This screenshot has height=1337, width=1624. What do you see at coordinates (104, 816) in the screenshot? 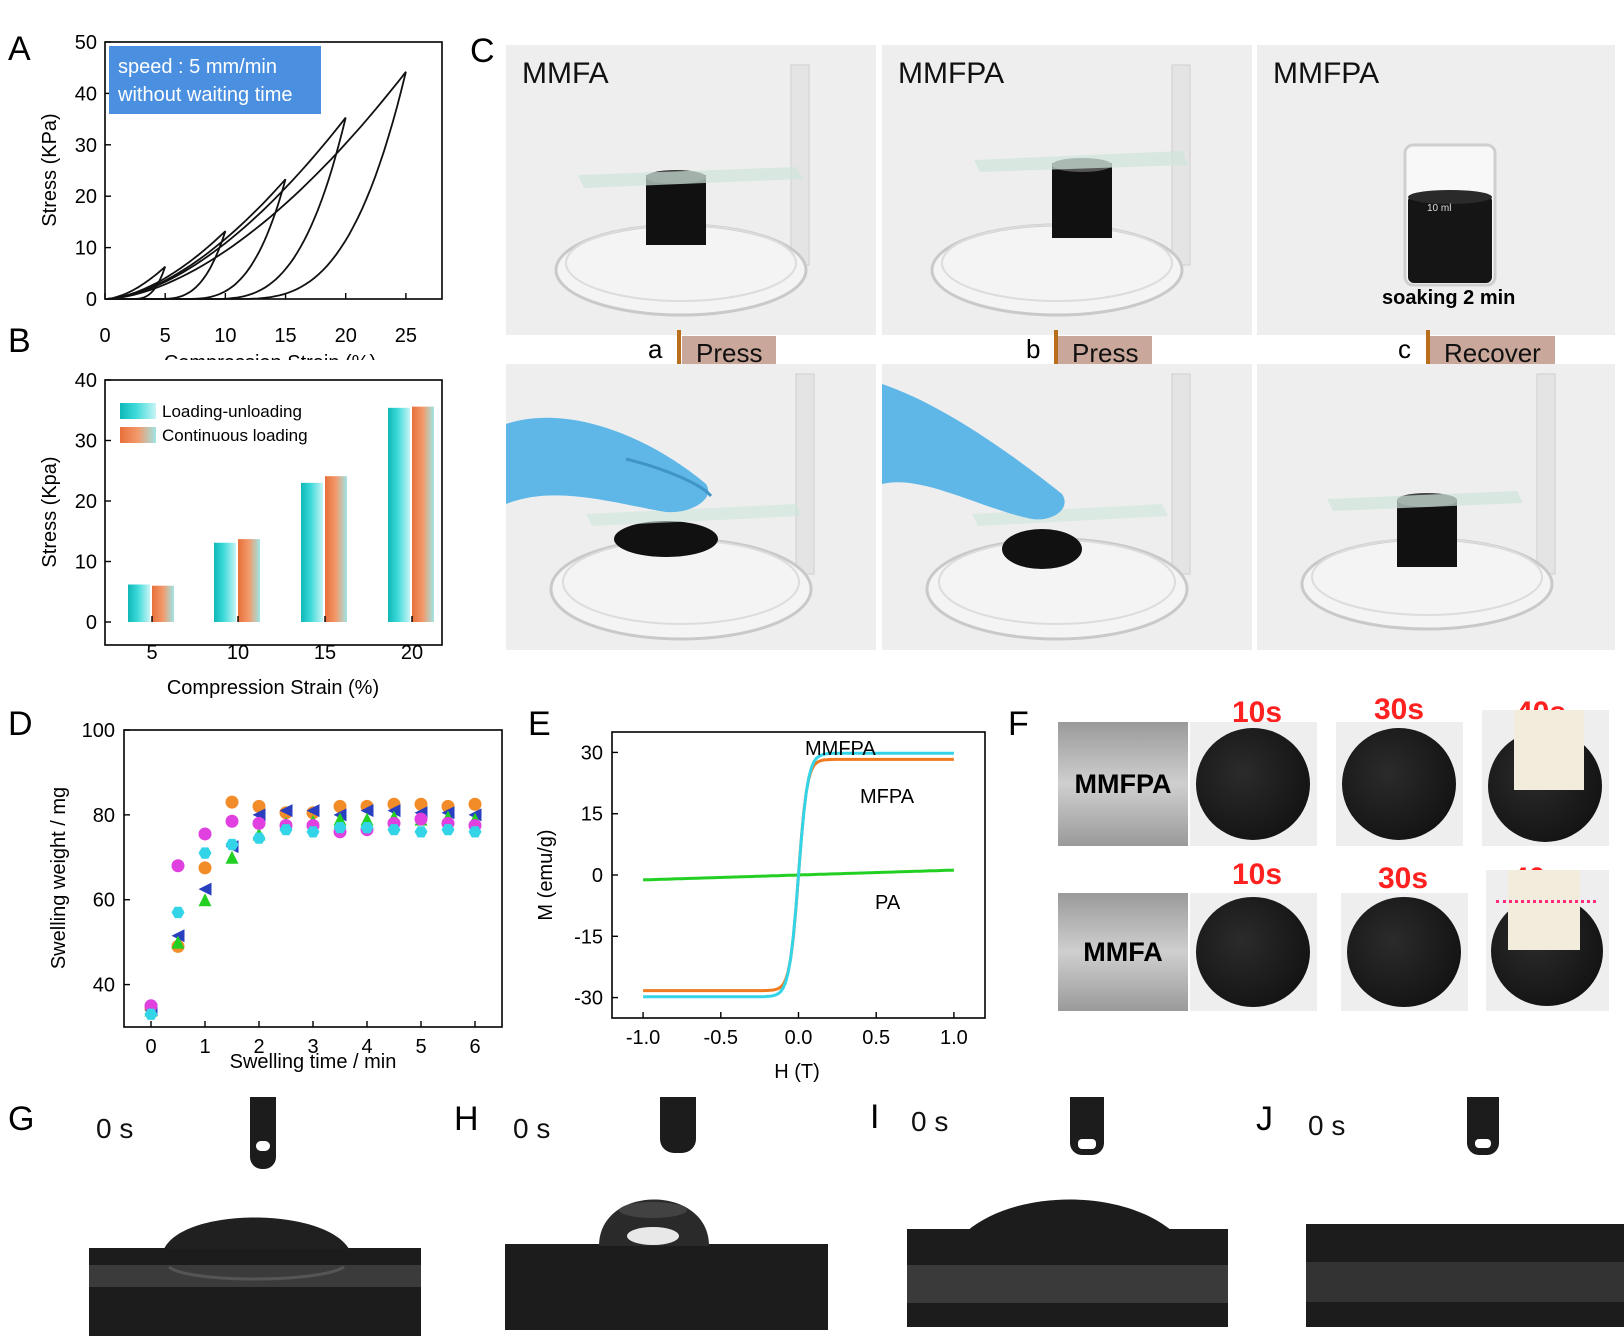
I see `y-tick-label-d: 80` at bounding box center [104, 816].